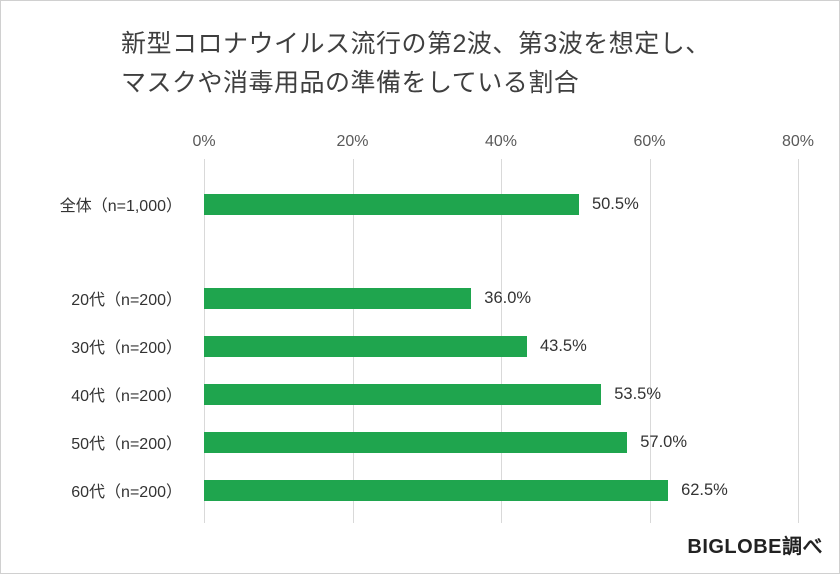 The width and height of the screenshot is (840, 574). I want to click on category-label: 30代（n=200）, so click(126, 348).